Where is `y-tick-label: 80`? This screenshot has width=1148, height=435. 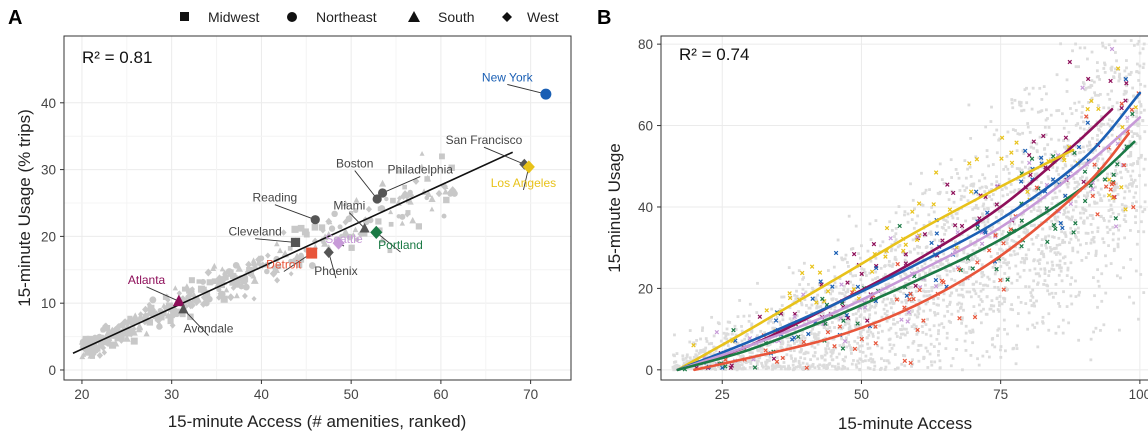 y-tick-label: 80 is located at coordinates (645, 44).